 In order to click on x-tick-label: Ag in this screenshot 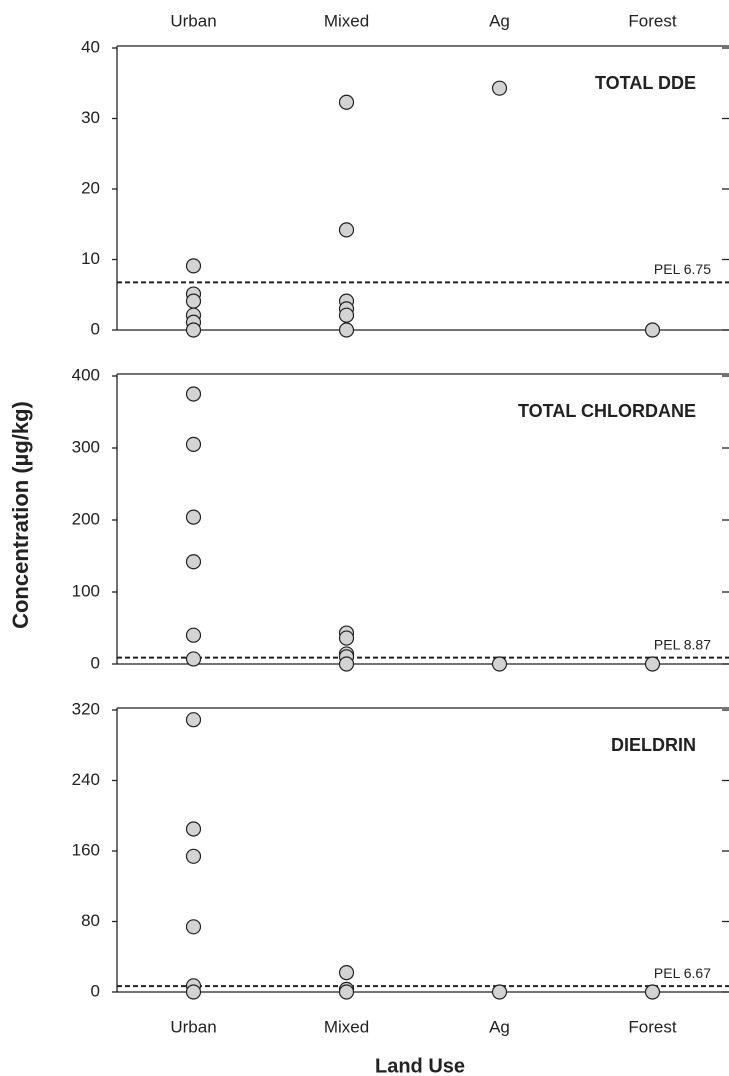, I will do `click(499, 1026)`.